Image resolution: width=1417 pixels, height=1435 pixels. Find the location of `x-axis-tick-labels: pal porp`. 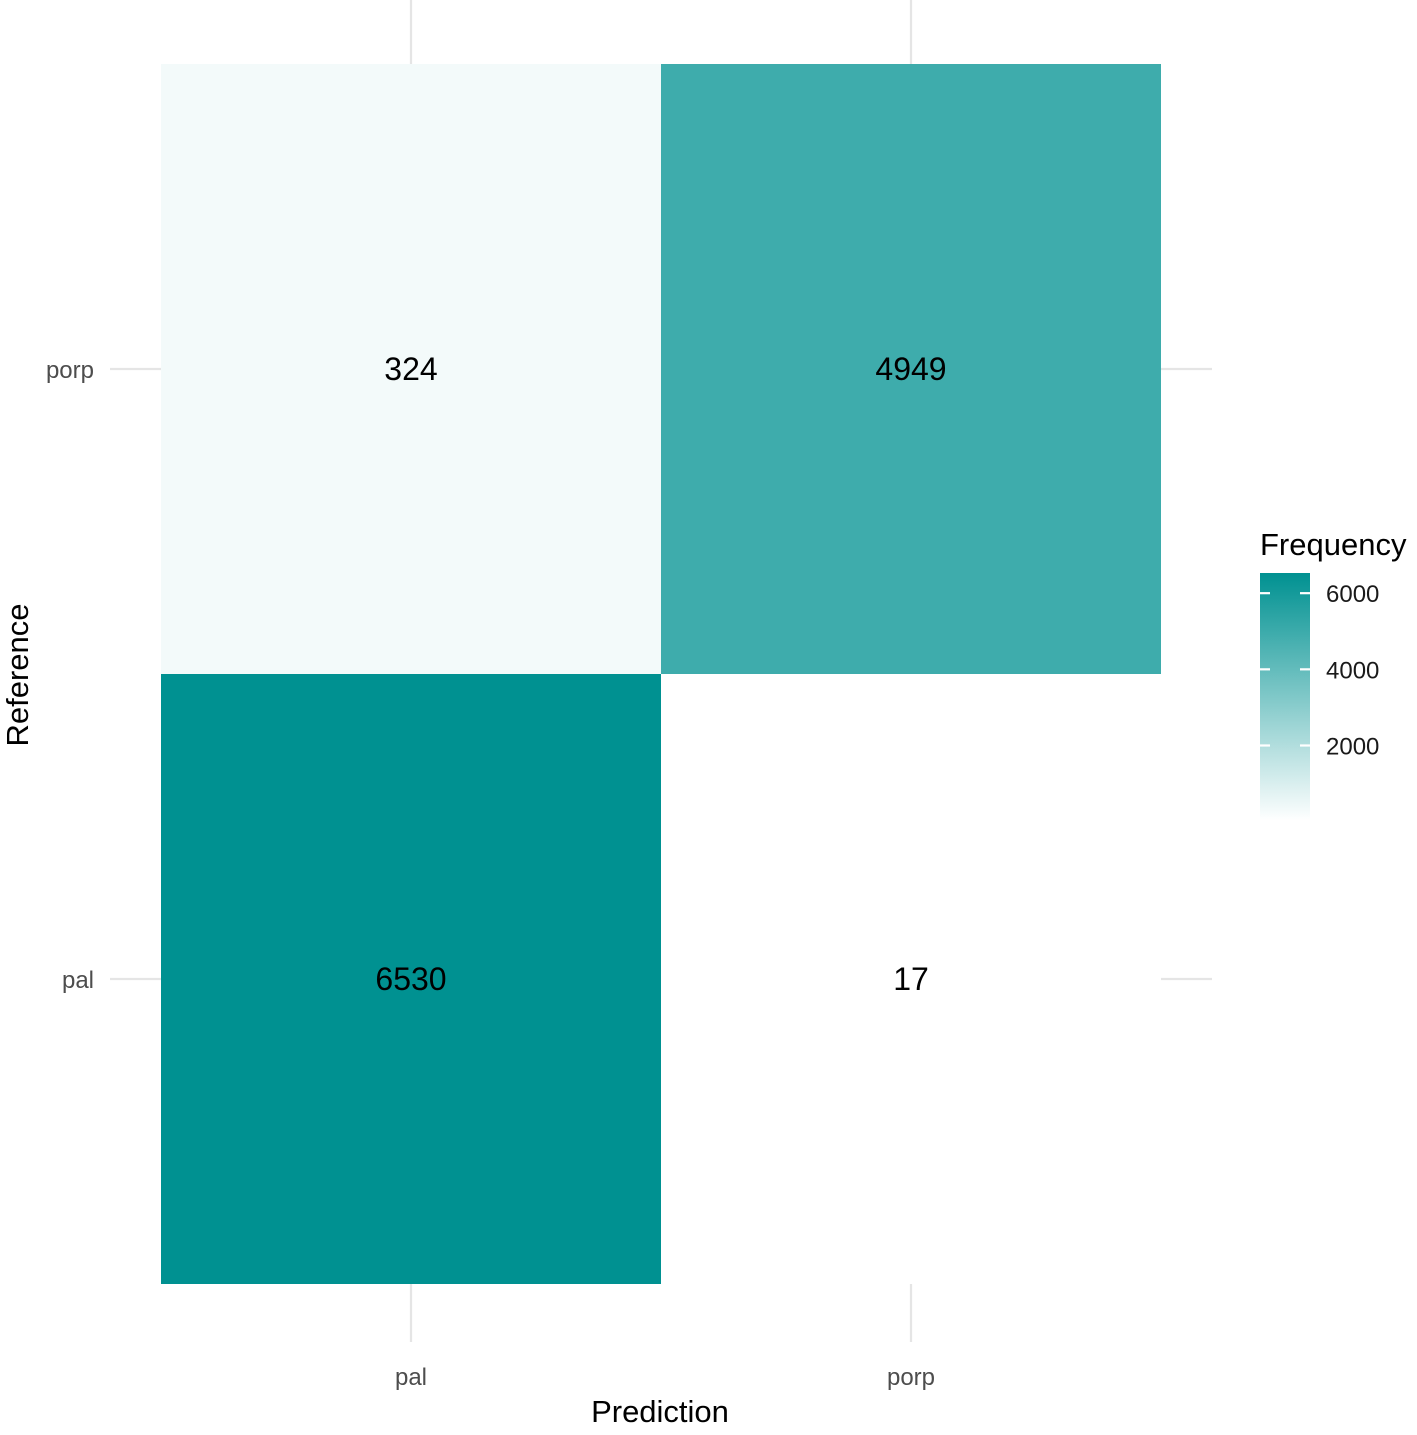

x-axis-tick-labels: pal porp is located at coordinates (665, 1377).